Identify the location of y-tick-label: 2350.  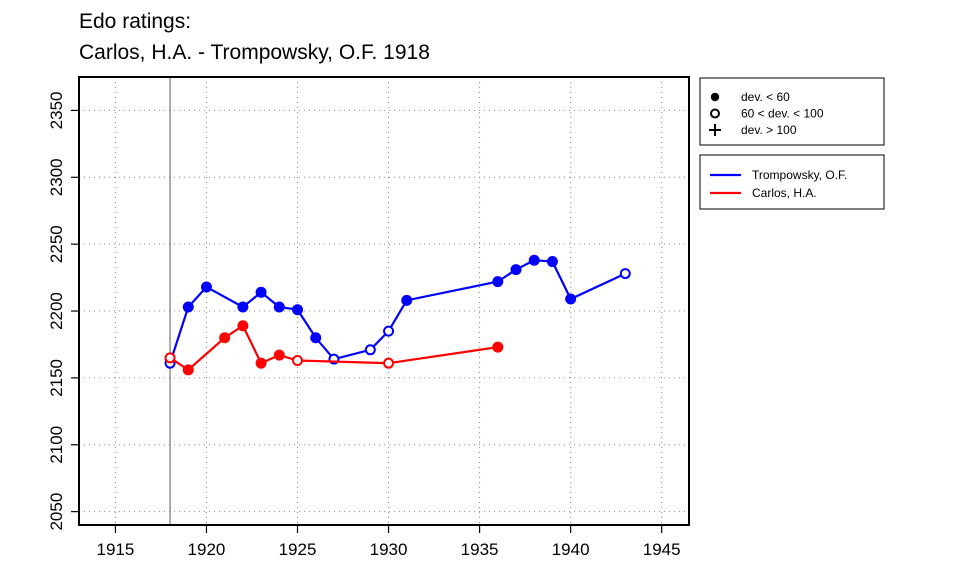
(56, 111).